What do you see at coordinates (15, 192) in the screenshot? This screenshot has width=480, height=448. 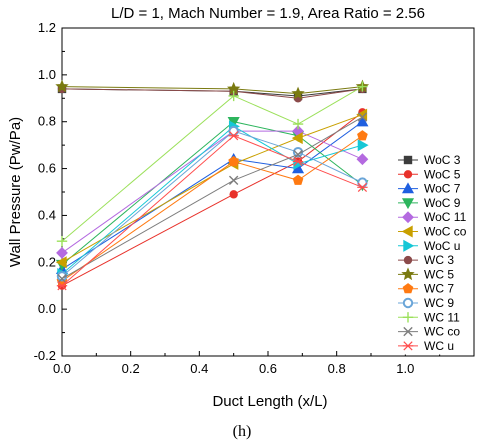 I see `y-axis-label: Wall Pressure (Pw/Pa)` at bounding box center [15, 192].